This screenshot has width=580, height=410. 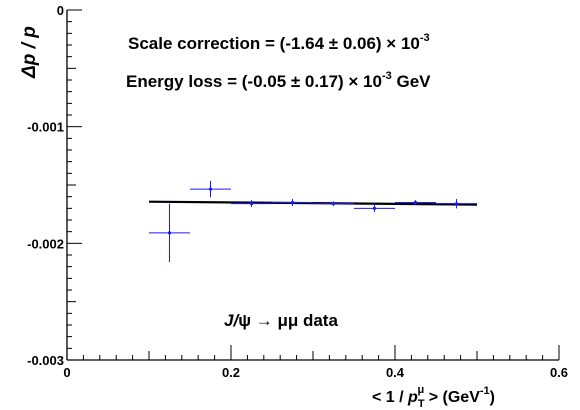 What do you see at coordinates (66, 372) in the screenshot?
I see `x-tick-label: 0` at bounding box center [66, 372].